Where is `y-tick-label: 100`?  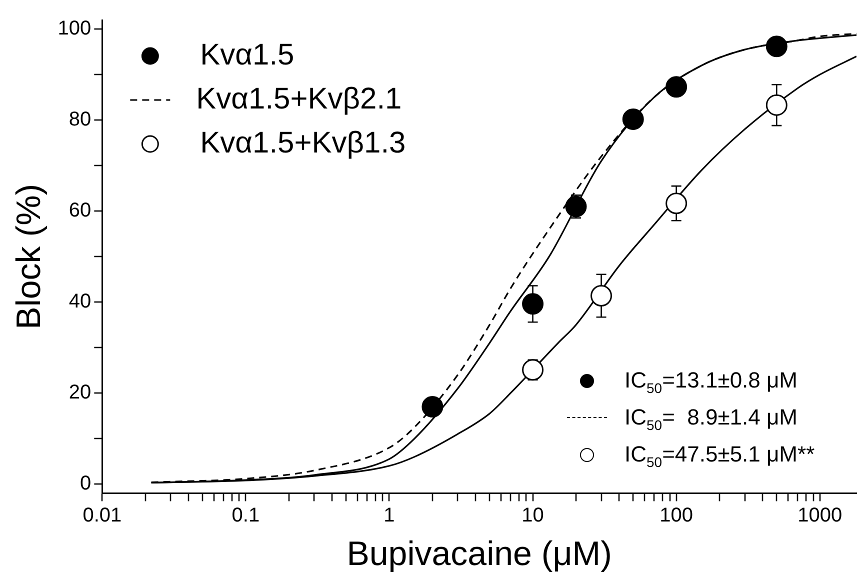 y-tick-label: 100 is located at coordinates (75, 29).